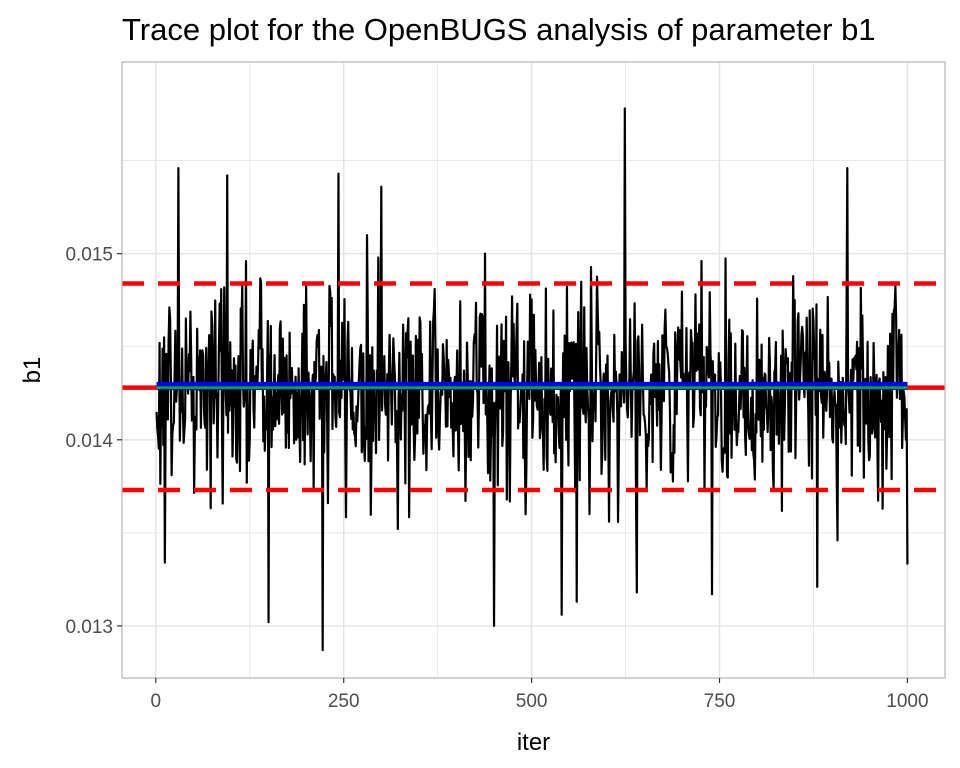 This screenshot has width=960, height=768. What do you see at coordinates (907, 701) in the screenshot?
I see `x-tick-label: 1000` at bounding box center [907, 701].